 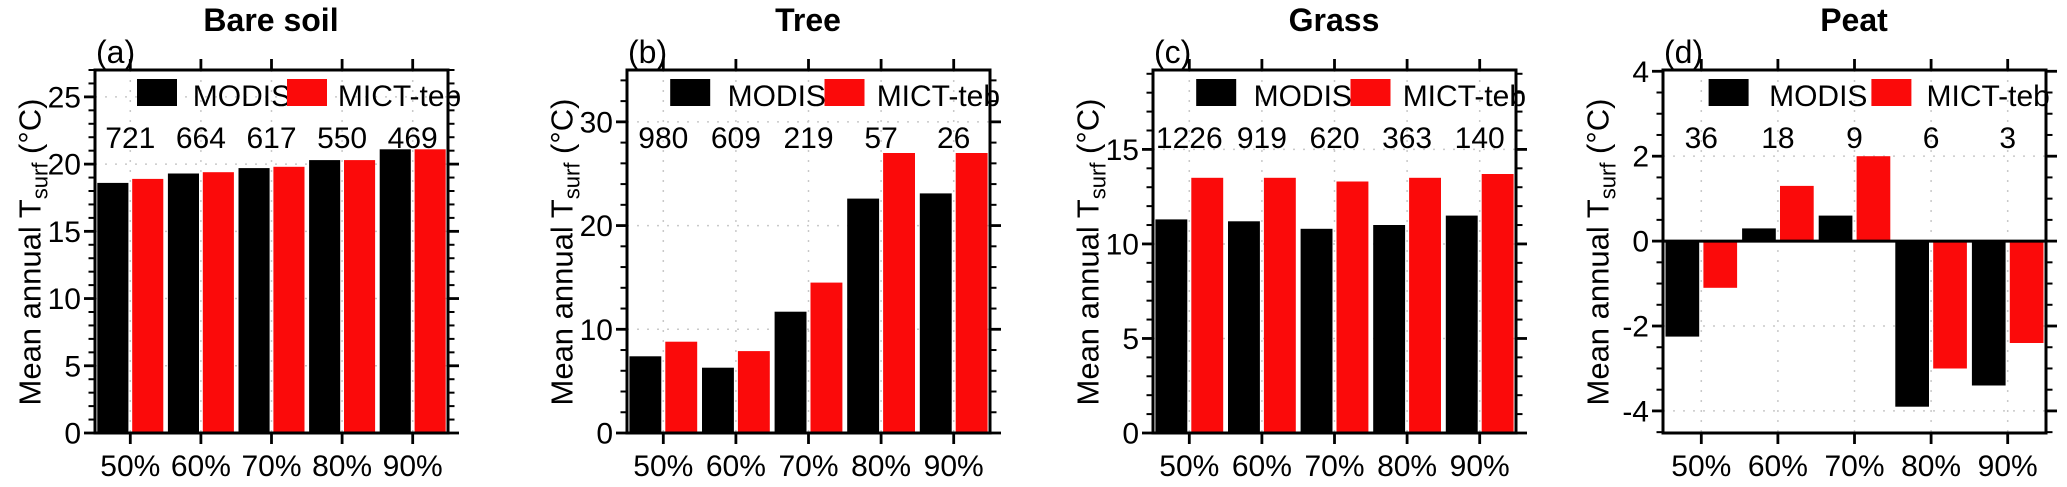 I want to click on panel-title-grass: Grass, so click(x=1334, y=20).